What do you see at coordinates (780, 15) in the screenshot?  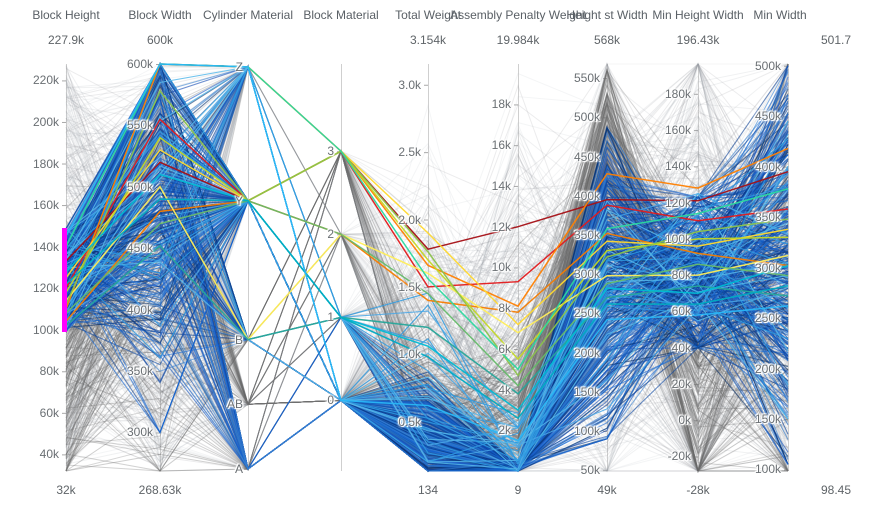 I see `axis-title-min-width: Min Width` at bounding box center [780, 15].